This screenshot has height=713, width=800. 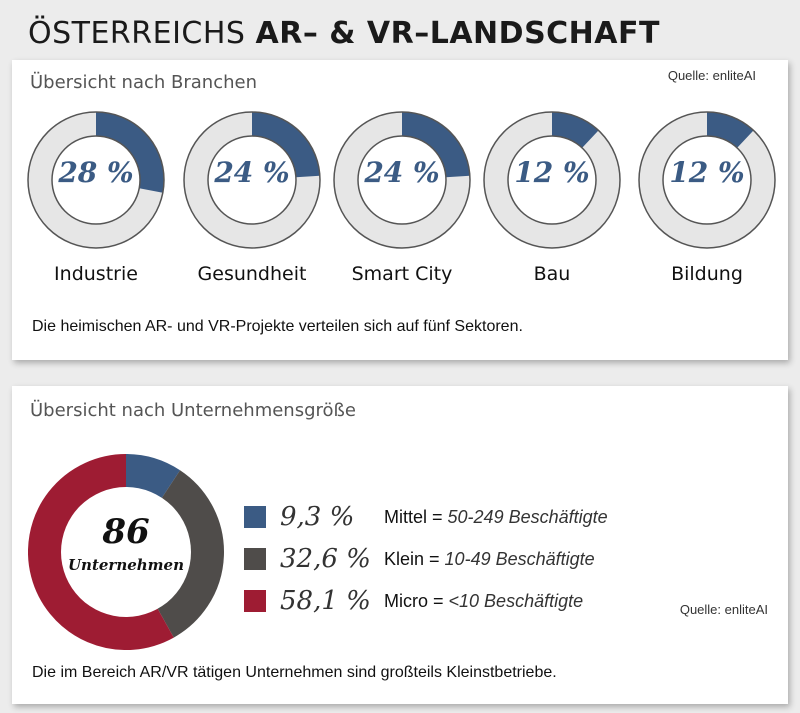 What do you see at coordinates (575, 130) in the screenshot?
I see `donut-arc-bau` at bounding box center [575, 130].